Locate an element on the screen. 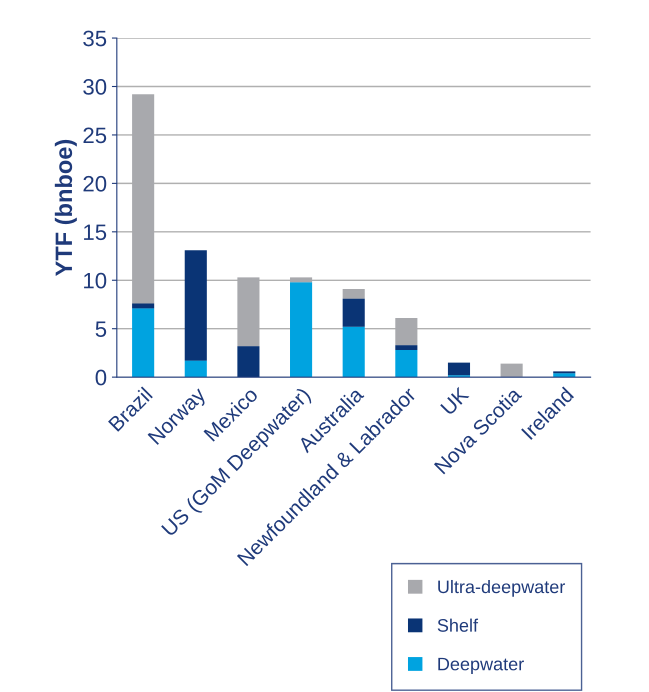 Image resolution: width=649 pixels, height=692 pixels. y-tick-label: 20 is located at coordinates (95, 184).